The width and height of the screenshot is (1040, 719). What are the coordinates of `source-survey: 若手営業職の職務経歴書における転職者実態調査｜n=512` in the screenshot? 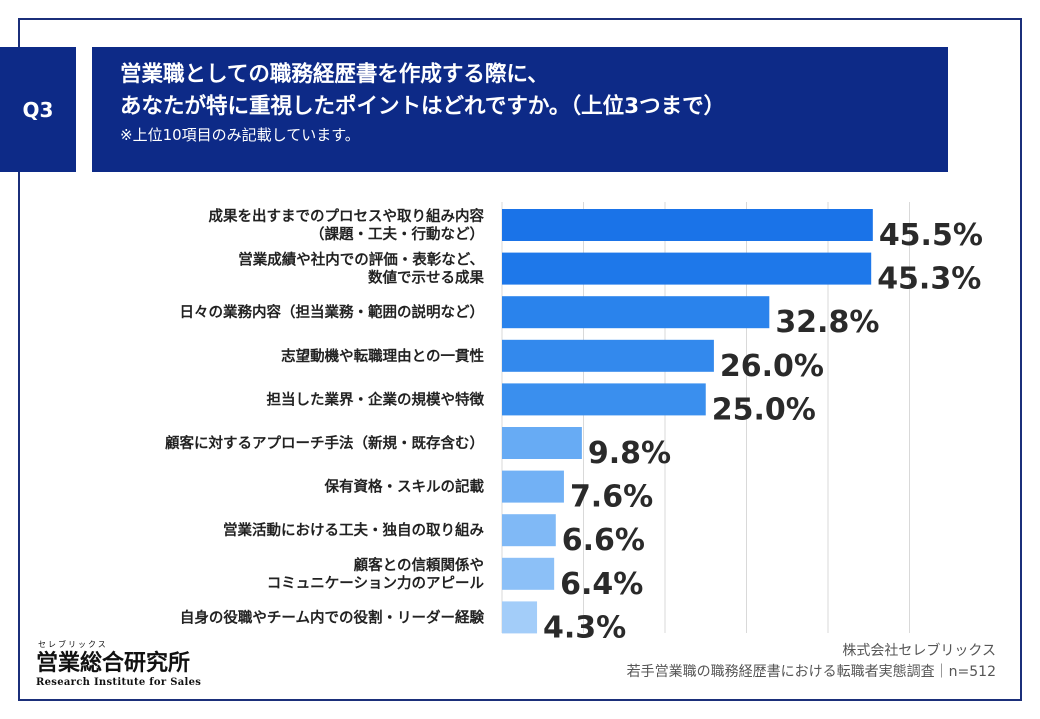 It's located at (811, 672).